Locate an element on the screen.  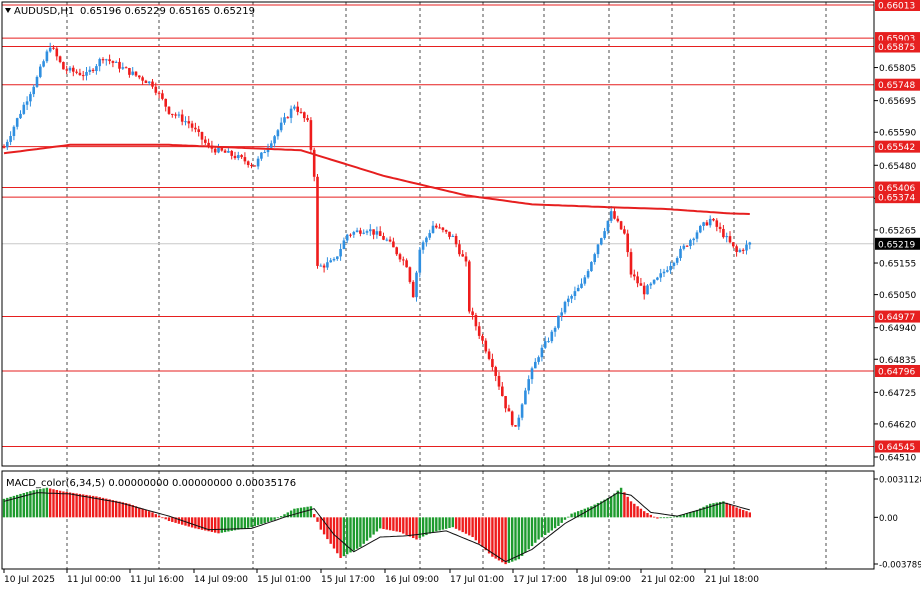
macd-tick-label: -0.0037895 is located at coordinates (900, 566).